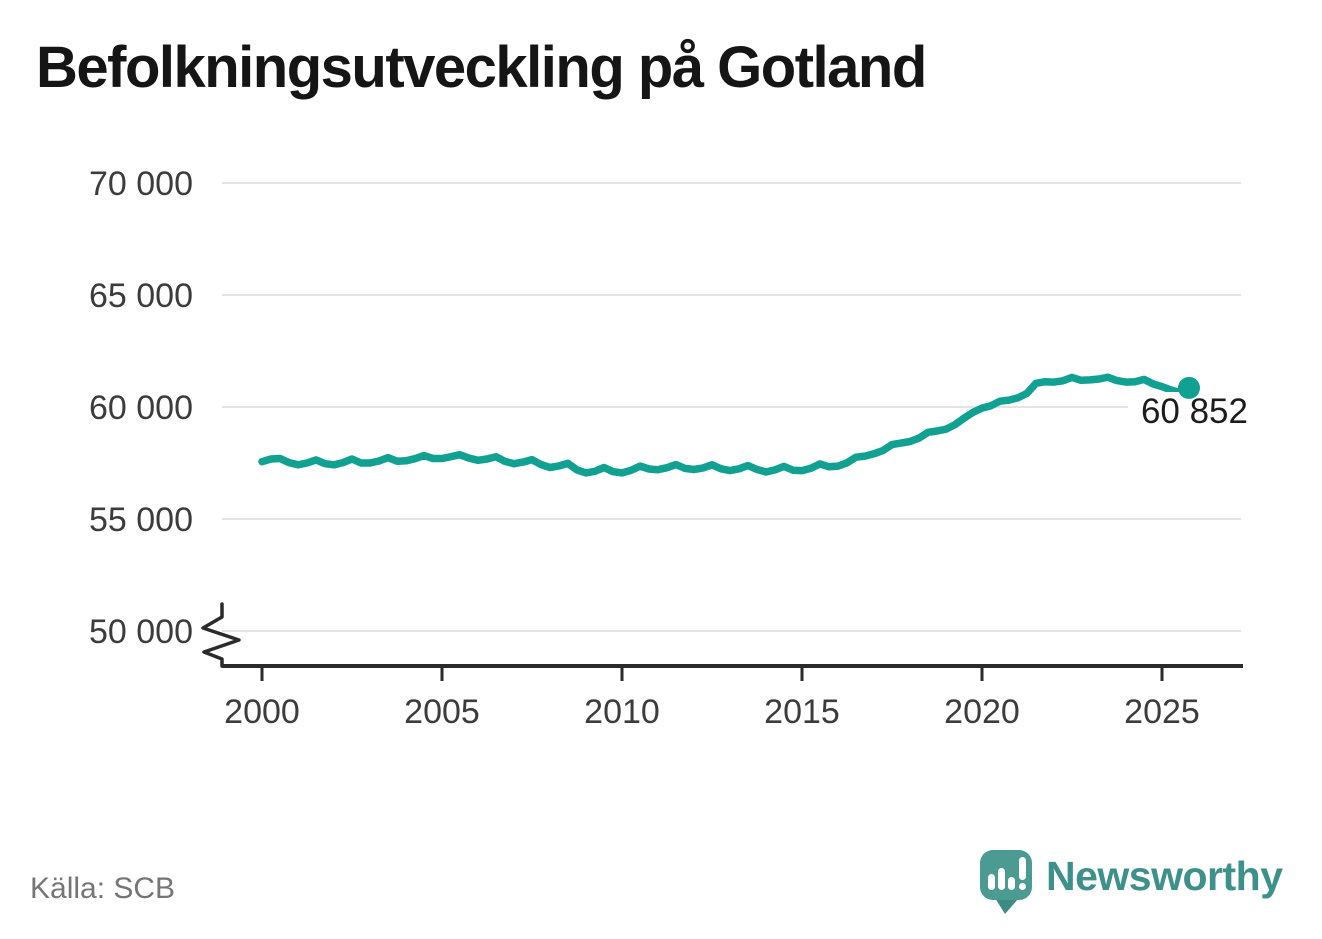  What do you see at coordinates (1007, 906) in the screenshot?
I see `logo-bubble-tail` at bounding box center [1007, 906].